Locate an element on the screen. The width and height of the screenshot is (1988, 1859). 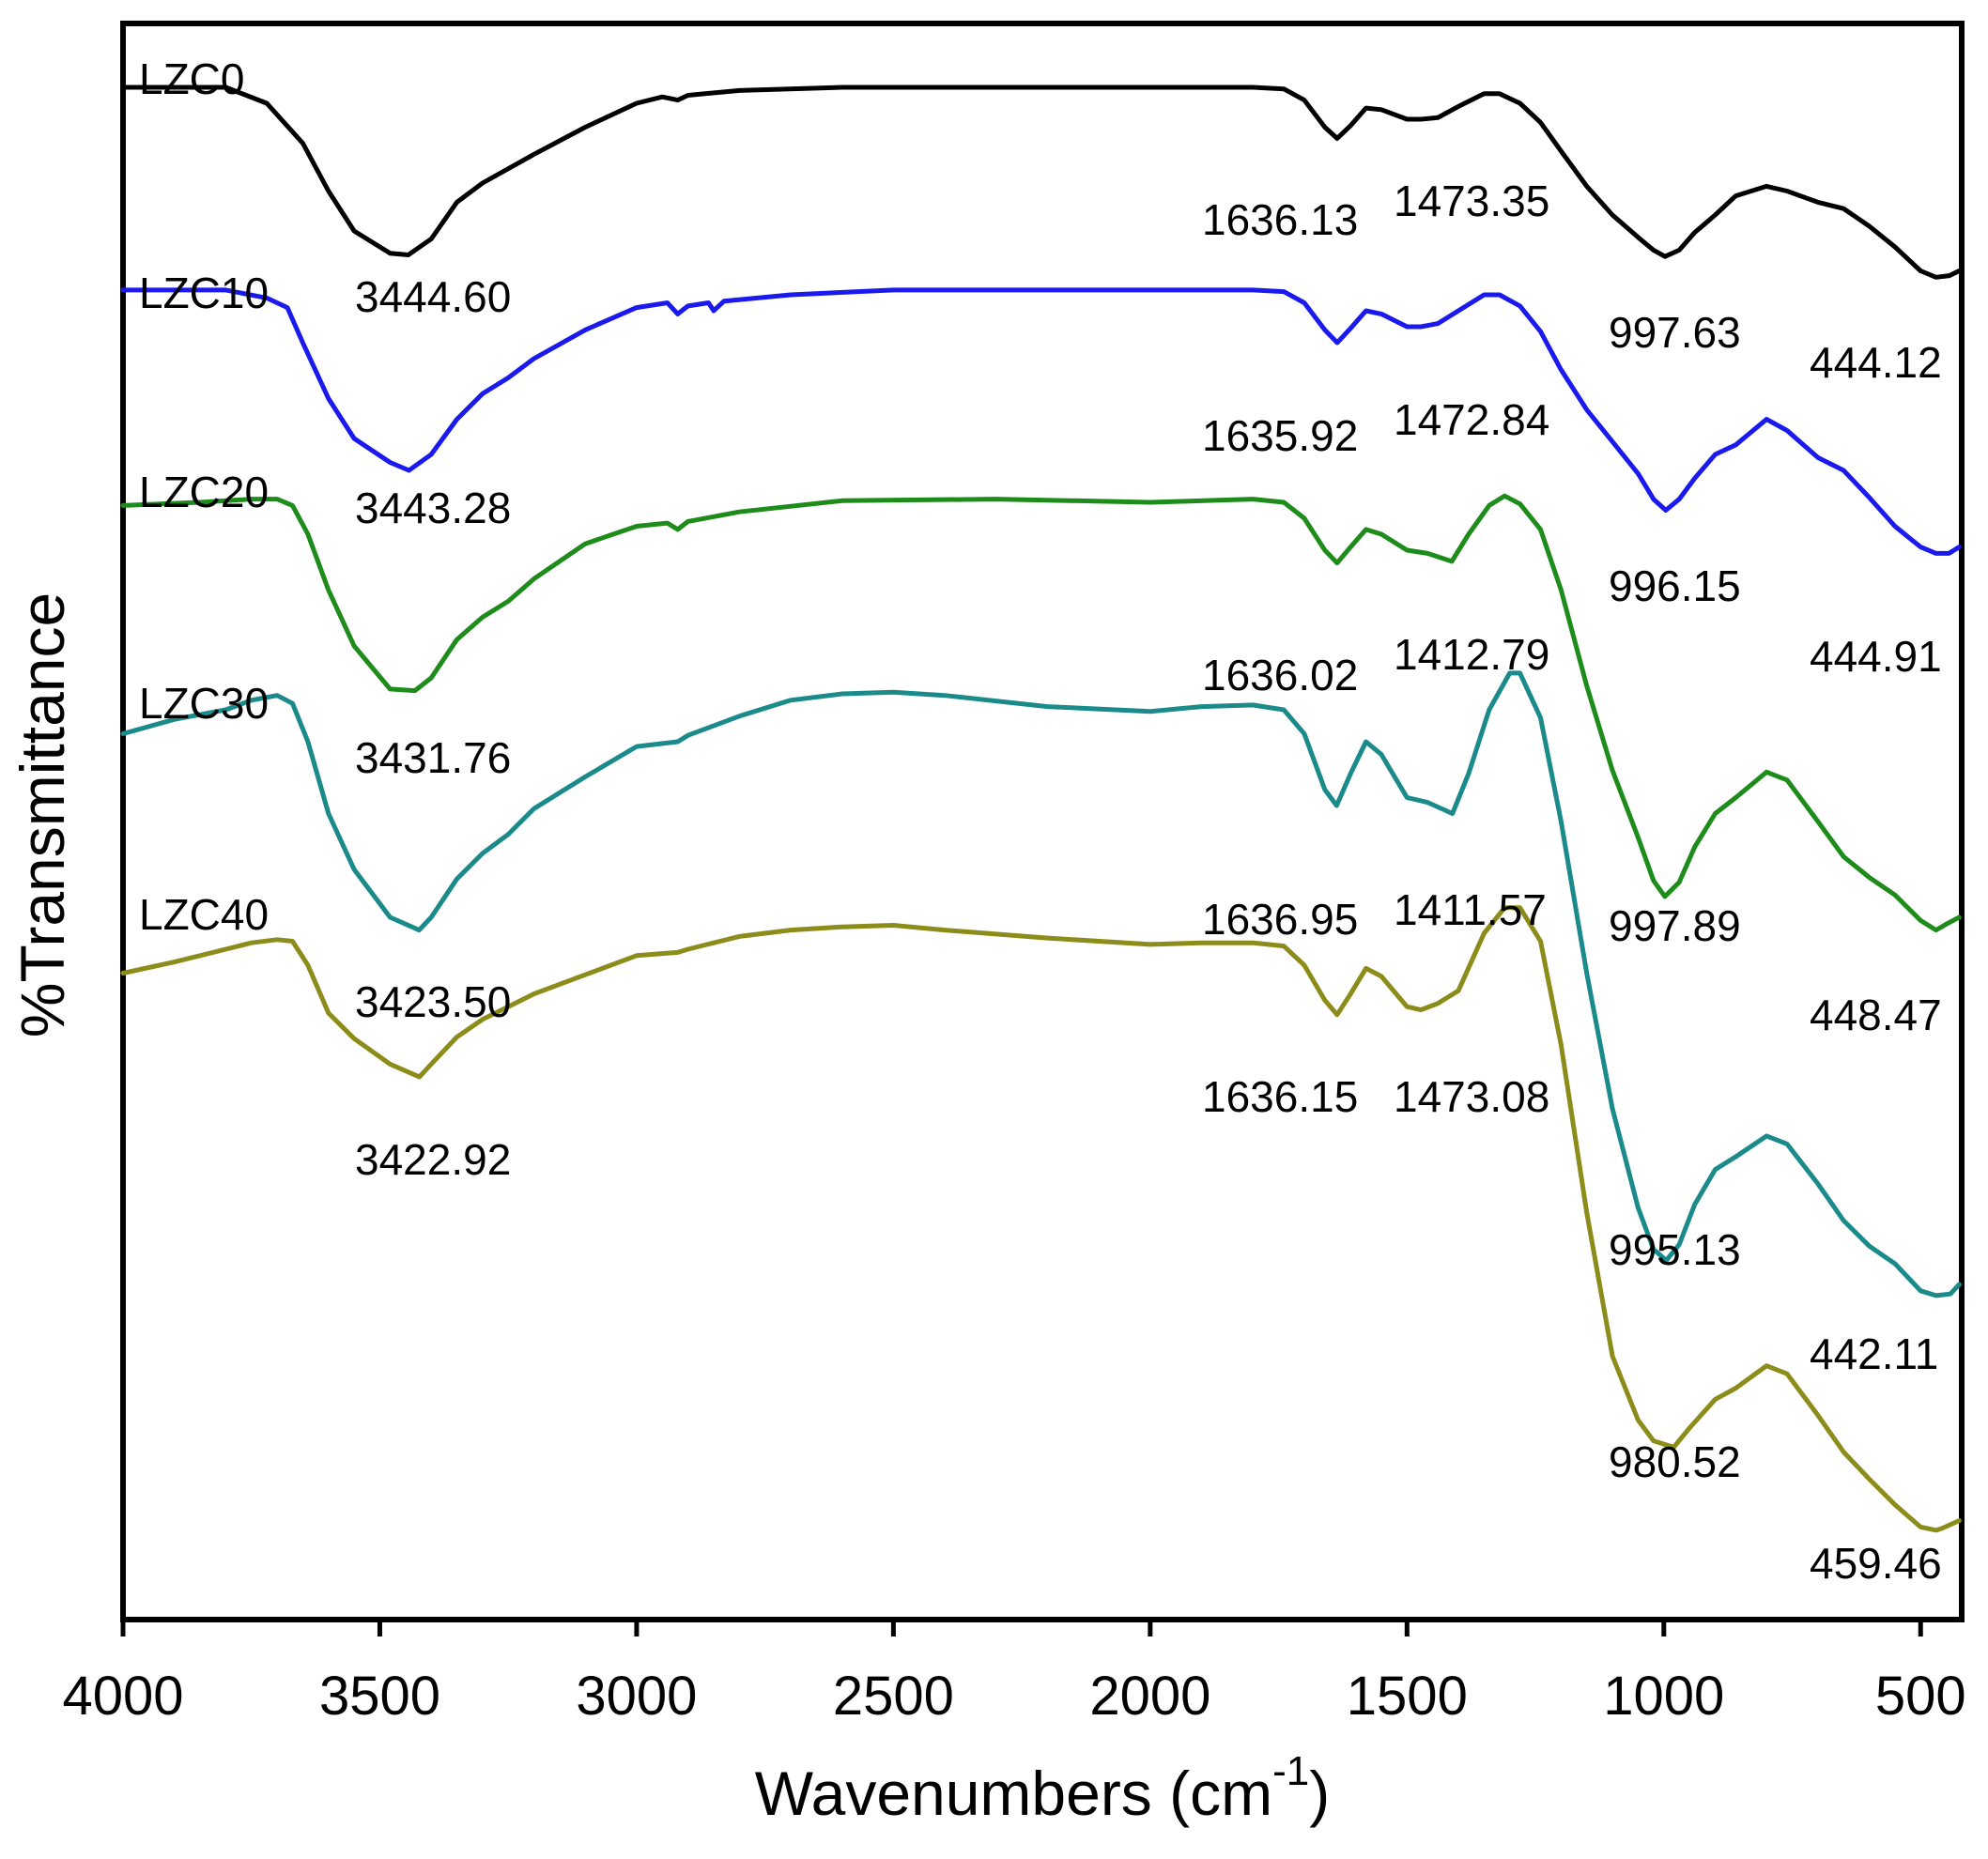
x-tick-label: 3000 is located at coordinates (636, 1697).